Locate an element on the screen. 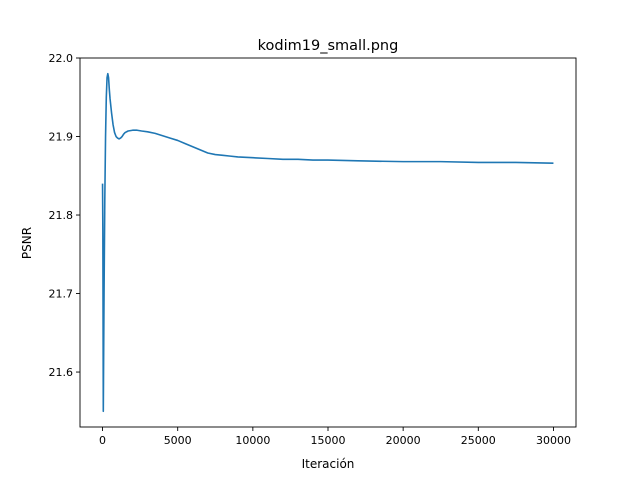 Image resolution: width=640 pixels, height=480 pixels. y-axis-ticks: 21.6 21.7 21.8 21.9 22.0 is located at coordinates (64, 215).